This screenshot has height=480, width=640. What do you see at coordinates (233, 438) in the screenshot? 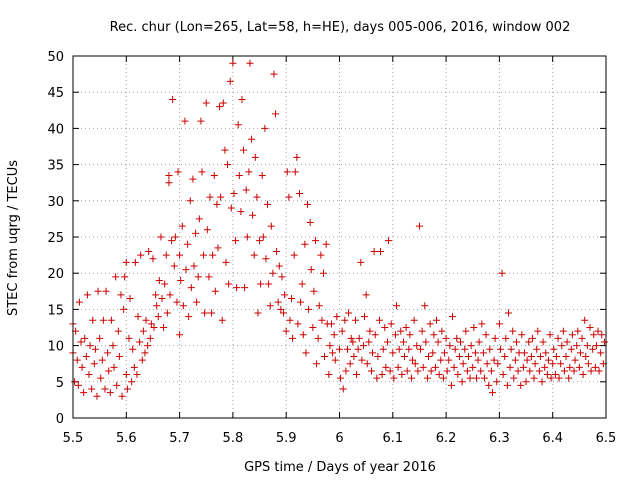
I see `x-tick-label: 5.8` at bounding box center [233, 438].